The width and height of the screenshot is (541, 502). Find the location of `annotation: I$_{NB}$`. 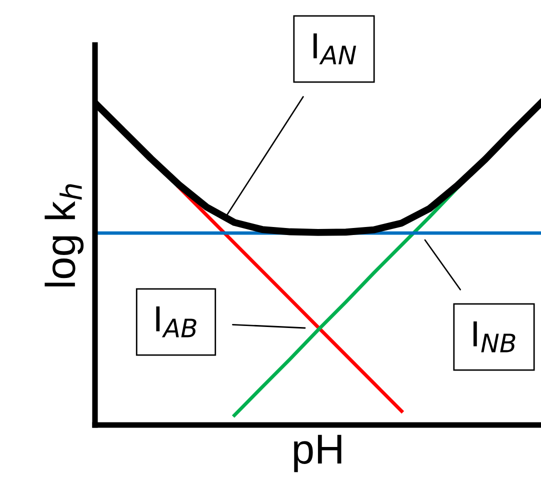

annotation: I$_{NB}$ is located at coordinates (495, 336).